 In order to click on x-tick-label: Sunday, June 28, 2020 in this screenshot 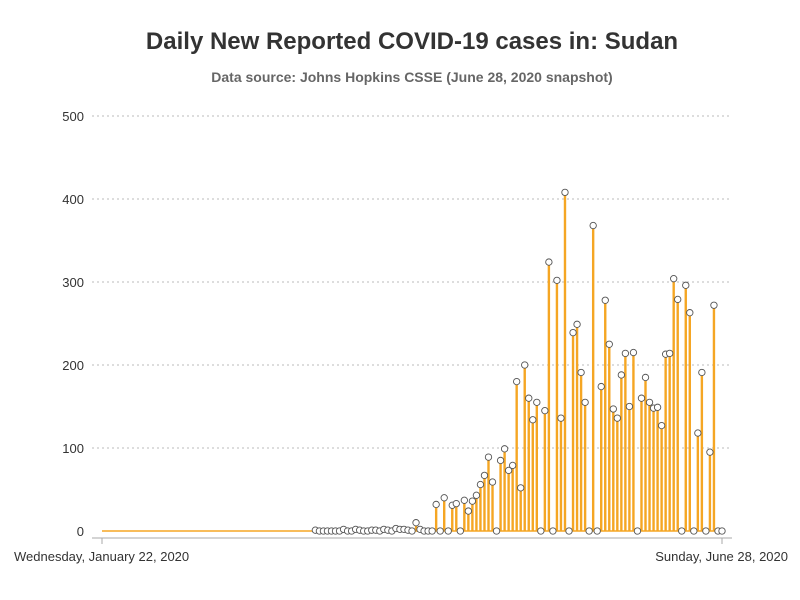, I will do `click(721, 556)`.